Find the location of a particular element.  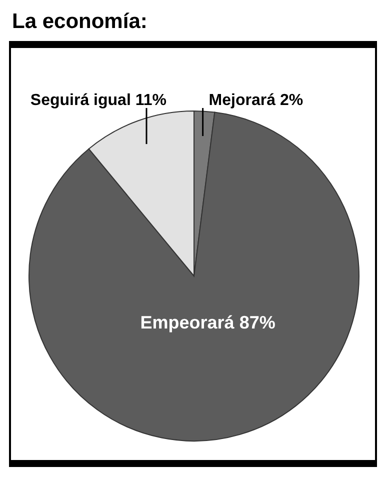

slice-label: Empeorará 87% is located at coordinates (208, 322).